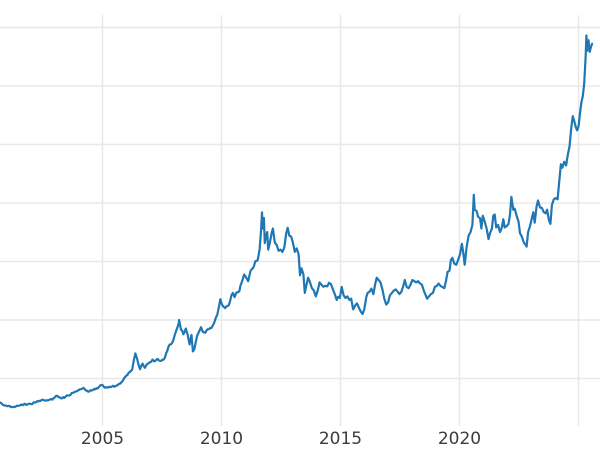  I want to click on x-axis-tick-label: 2015, so click(340, 439).